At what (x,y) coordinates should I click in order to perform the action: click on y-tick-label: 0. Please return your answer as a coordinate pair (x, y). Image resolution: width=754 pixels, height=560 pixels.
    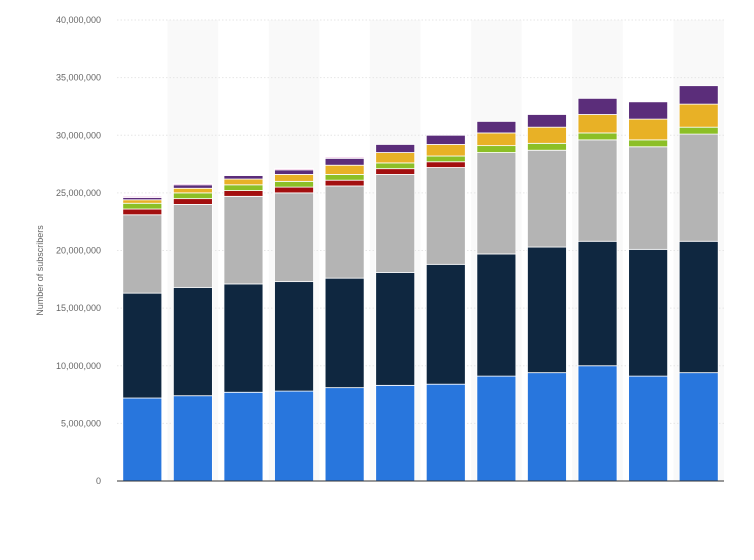
    Looking at the image, I should click on (98, 481).